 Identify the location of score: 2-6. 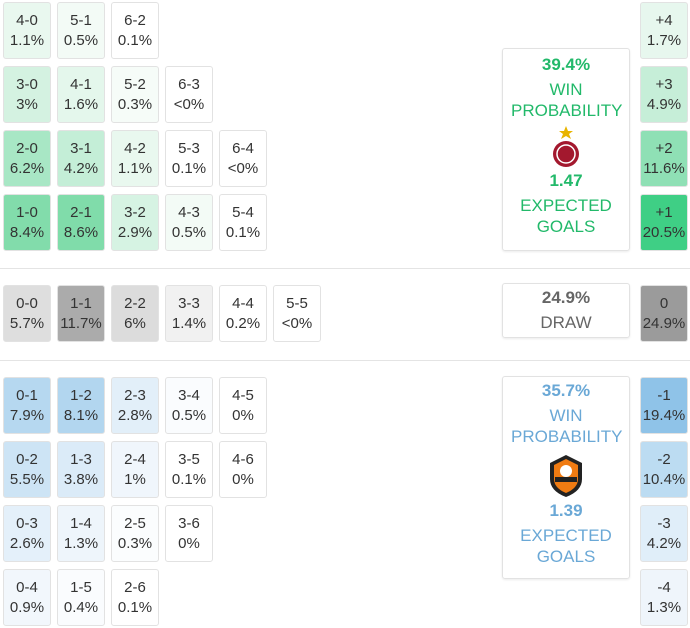
(135, 587).